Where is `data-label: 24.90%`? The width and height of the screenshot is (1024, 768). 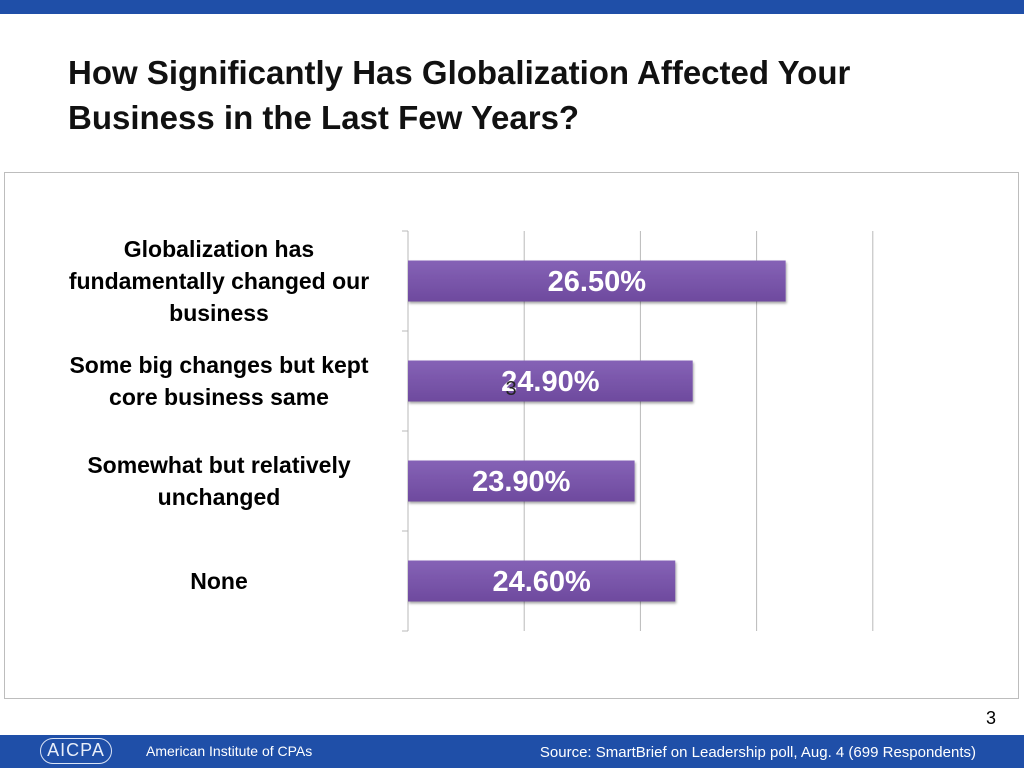
data-label: 24.90% is located at coordinates (550, 382).